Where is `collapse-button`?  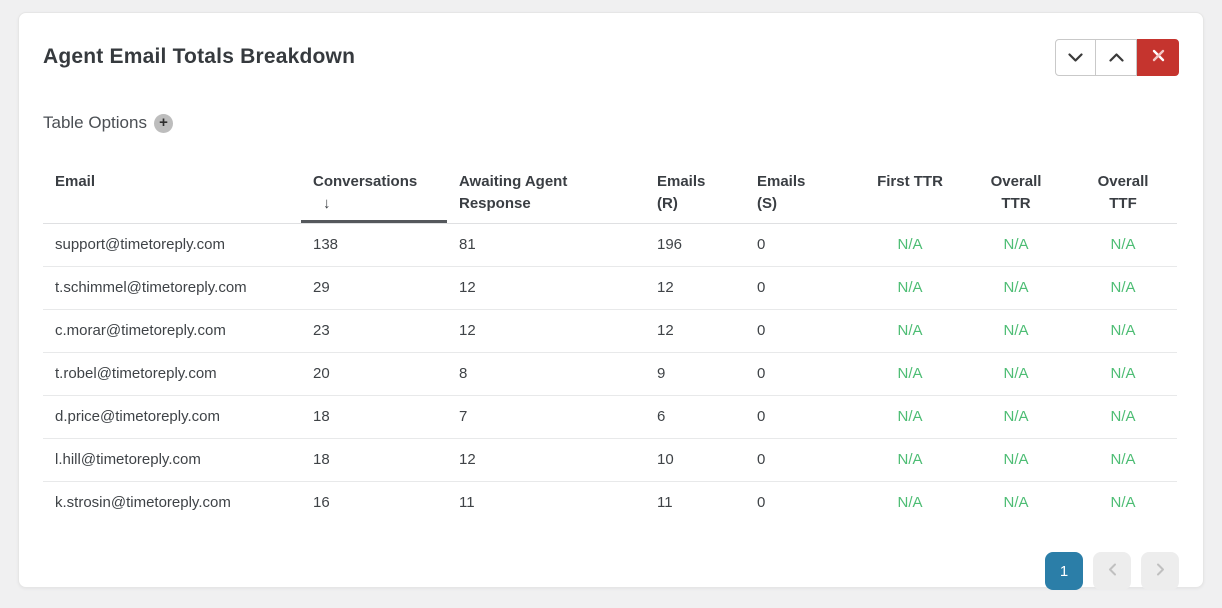
collapse-button is located at coordinates (1075, 57).